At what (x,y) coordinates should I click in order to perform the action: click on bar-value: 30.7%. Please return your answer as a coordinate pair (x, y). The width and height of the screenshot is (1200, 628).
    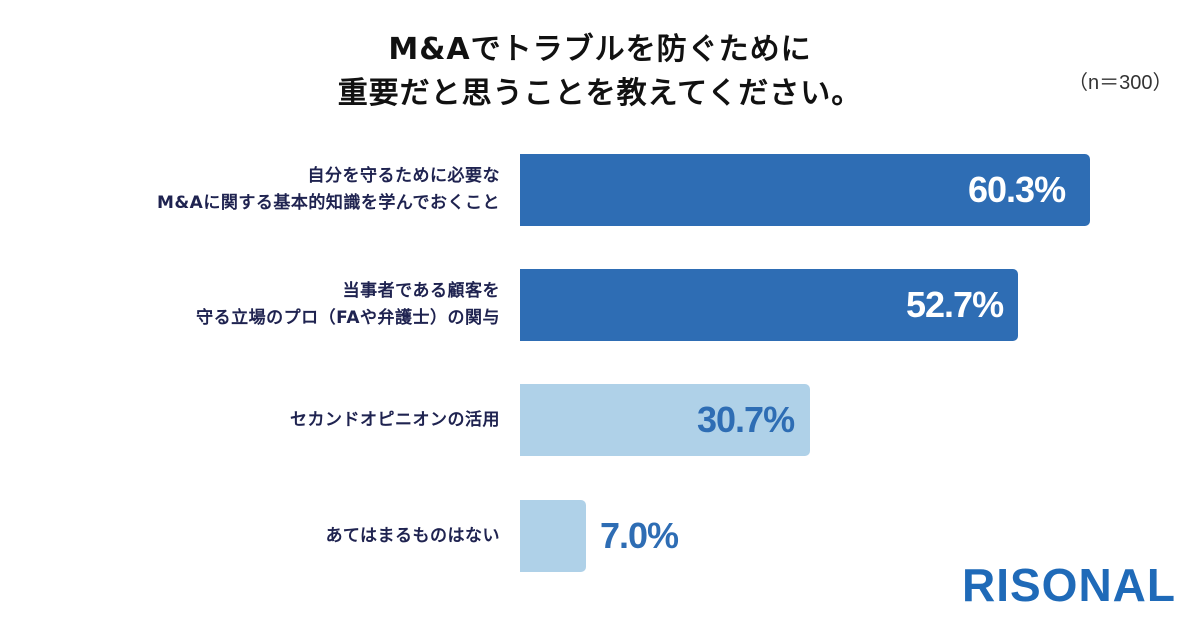
    Looking at the image, I should click on (746, 419).